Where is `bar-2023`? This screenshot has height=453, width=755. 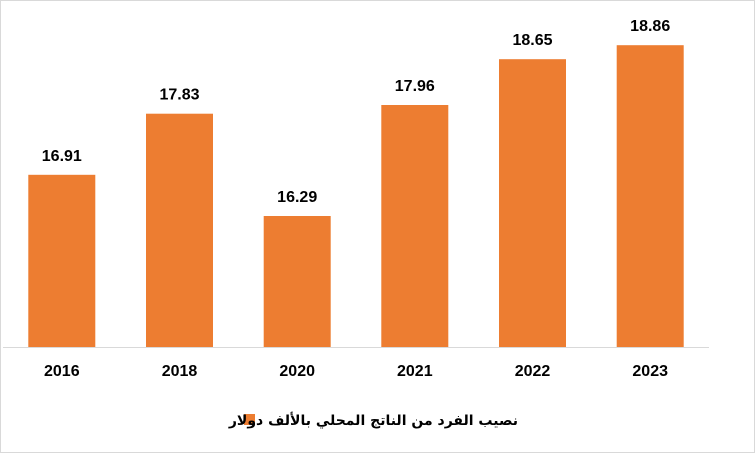
bar-2023 is located at coordinates (650, 196).